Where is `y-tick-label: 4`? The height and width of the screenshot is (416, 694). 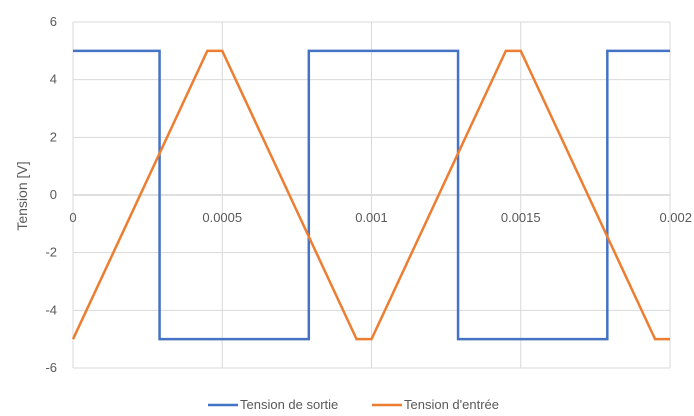 y-tick-label: 4 is located at coordinates (53, 79).